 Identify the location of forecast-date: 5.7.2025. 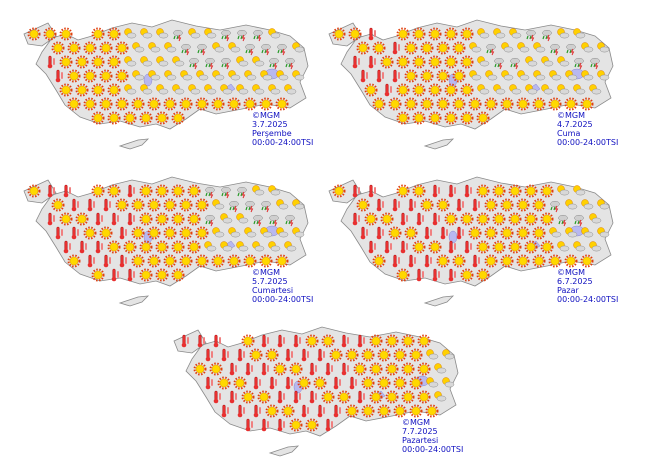
(270, 281).